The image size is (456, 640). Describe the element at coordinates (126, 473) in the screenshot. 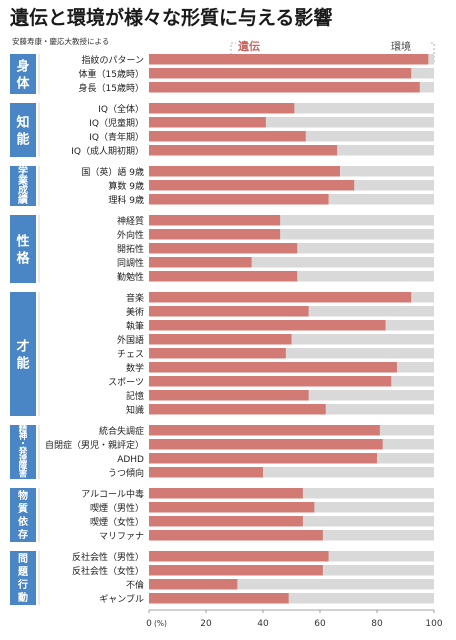

I see `bar-label: うつ傾向` at that location.